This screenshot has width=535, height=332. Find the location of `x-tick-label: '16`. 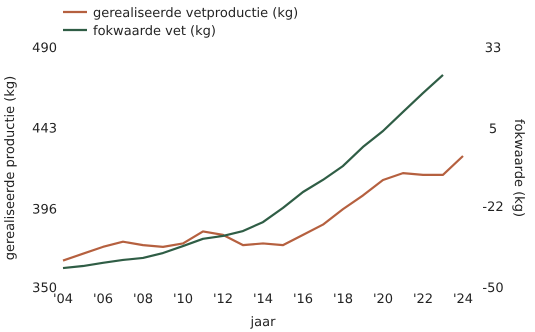

x-tick-label: '16 is located at coordinates (303, 300).